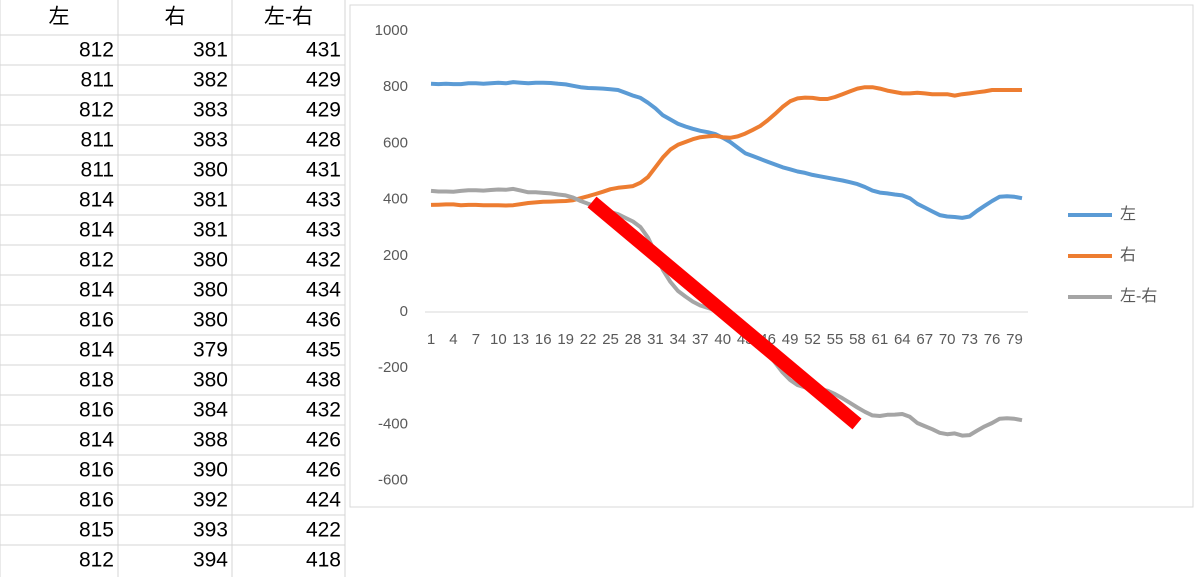  What do you see at coordinates (210, 530) in the screenshot?
I see `cell: 393` at bounding box center [210, 530].